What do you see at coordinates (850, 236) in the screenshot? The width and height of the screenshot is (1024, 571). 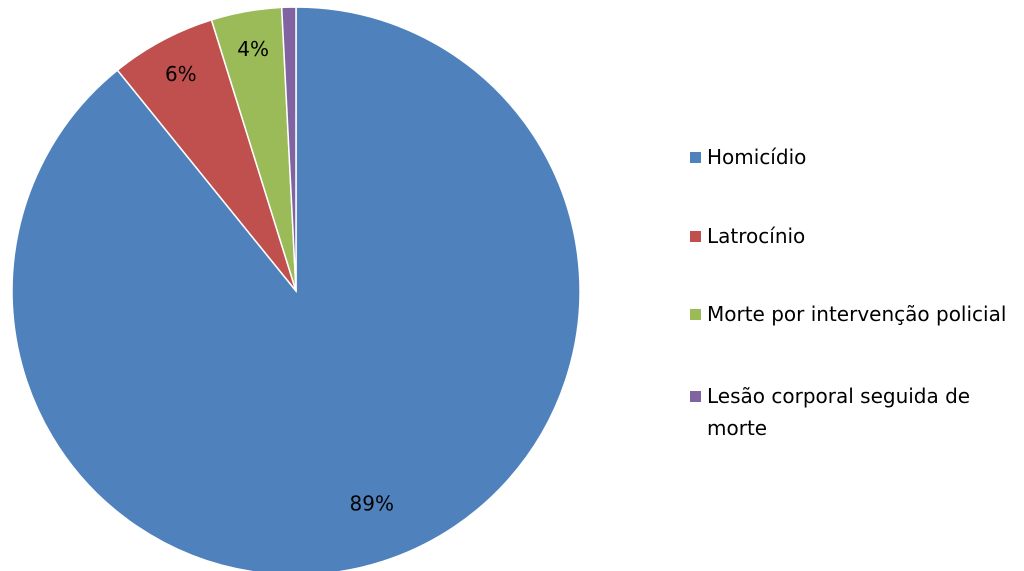 I see `legend-item: Latrocínio` at bounding box center [850, 236].